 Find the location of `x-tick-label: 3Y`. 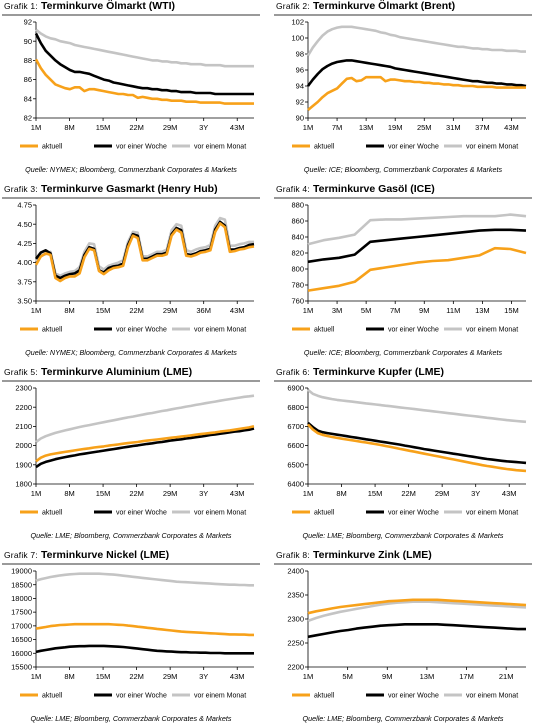

x-tick-label: 3Y is located at coordinates (203, 127).